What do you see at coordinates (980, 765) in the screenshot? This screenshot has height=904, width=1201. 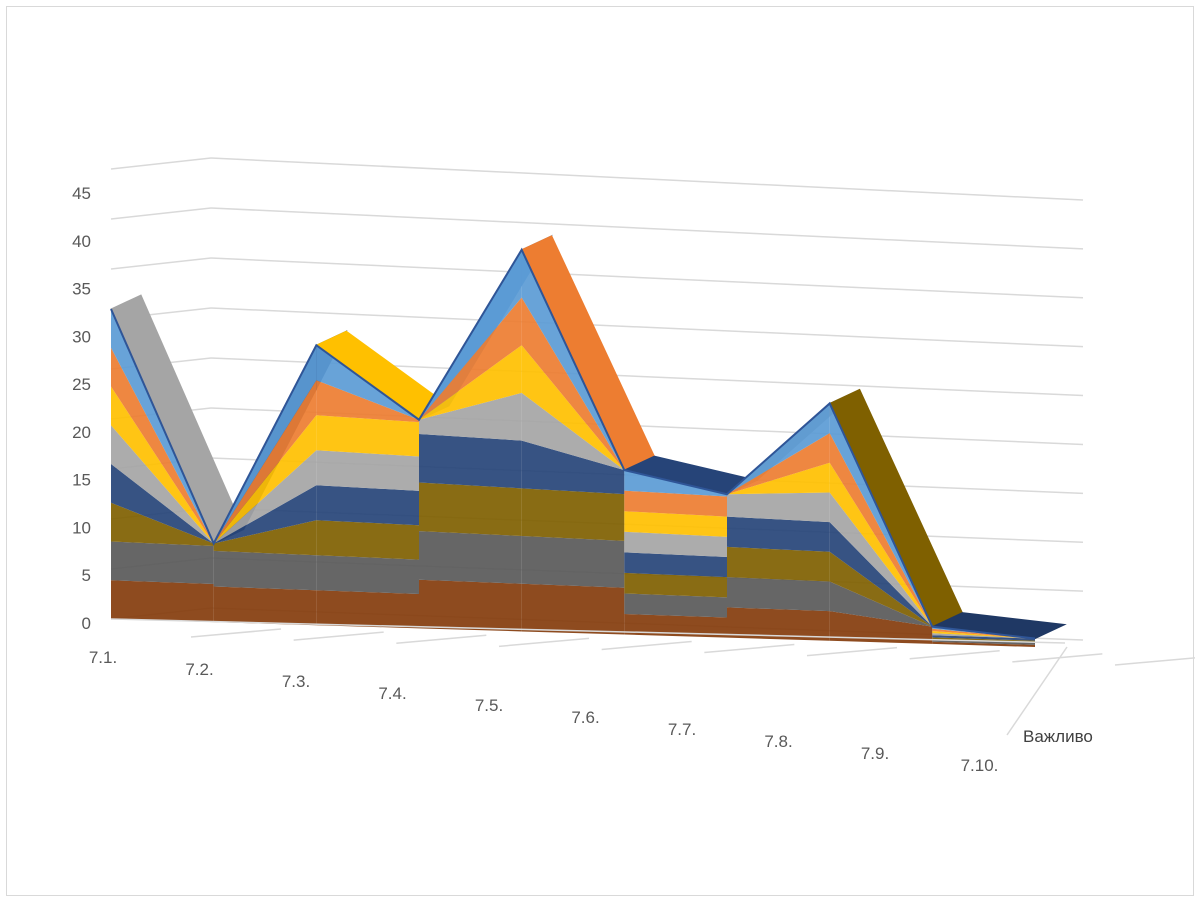 I see `category-label-710: 7.10.` at bounding box center [980, 765].